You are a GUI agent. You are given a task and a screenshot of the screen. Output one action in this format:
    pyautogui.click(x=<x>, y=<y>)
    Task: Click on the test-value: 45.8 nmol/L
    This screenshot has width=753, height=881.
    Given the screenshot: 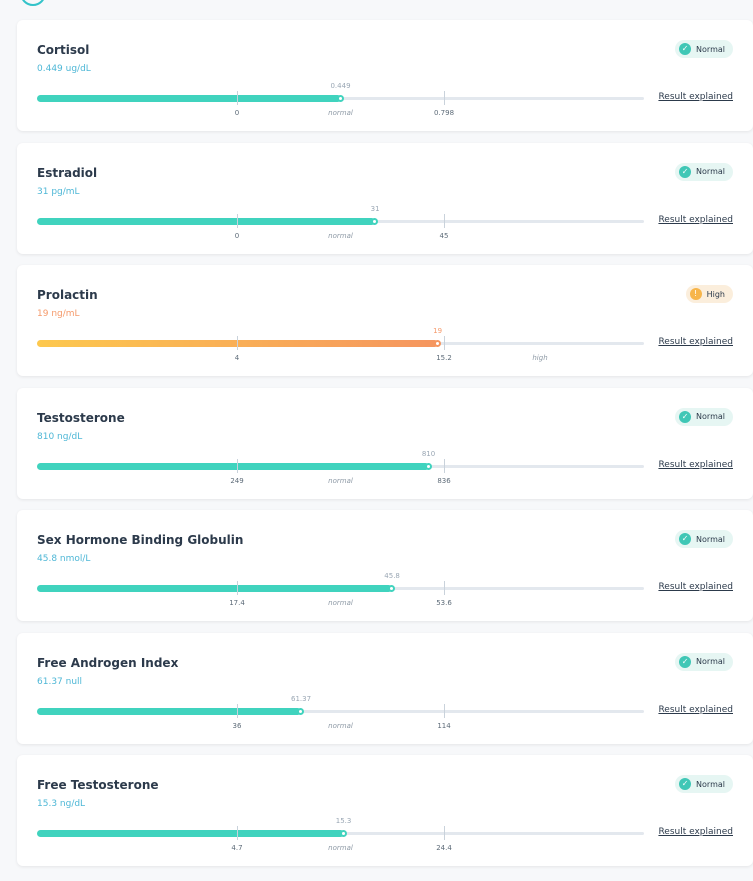 What is the action you would take?
    pyautogui.click(x=64, y=559)
    